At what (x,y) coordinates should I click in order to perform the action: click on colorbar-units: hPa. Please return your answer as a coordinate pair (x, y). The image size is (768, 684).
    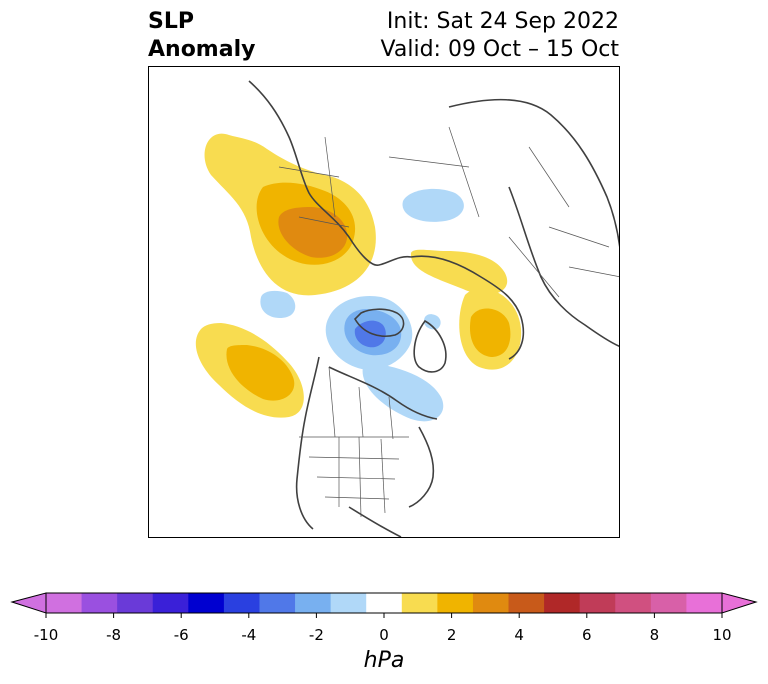
    Looking at the image, I should click on (384, 660).